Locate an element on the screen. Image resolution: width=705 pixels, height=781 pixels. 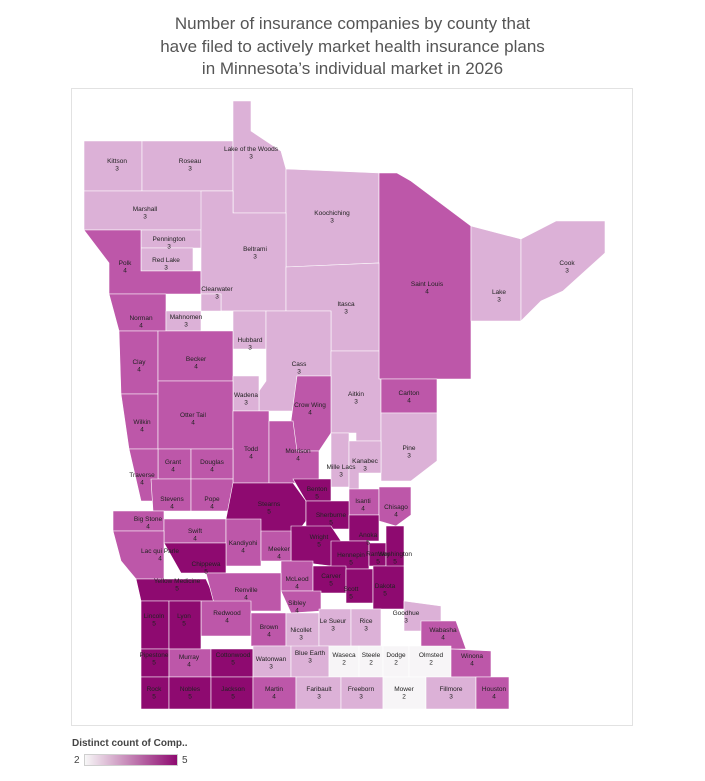
county-name: Mahnomen is located at coordinates (186, 317).